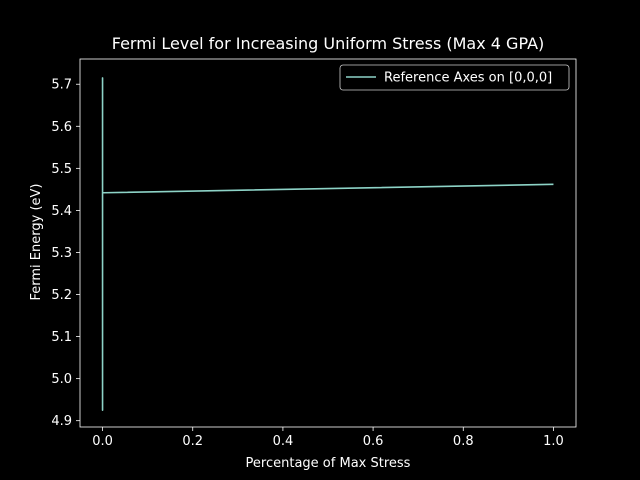 Image resolution: width=640 pixels, height=480 pixels. I want to click on legend: Reference Axes on [0,0,0], so click(454, 77).